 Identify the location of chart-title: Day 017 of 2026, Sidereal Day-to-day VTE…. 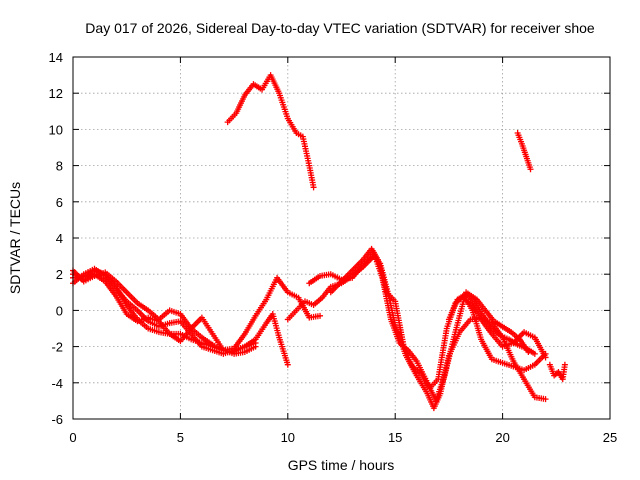
(340, 28).